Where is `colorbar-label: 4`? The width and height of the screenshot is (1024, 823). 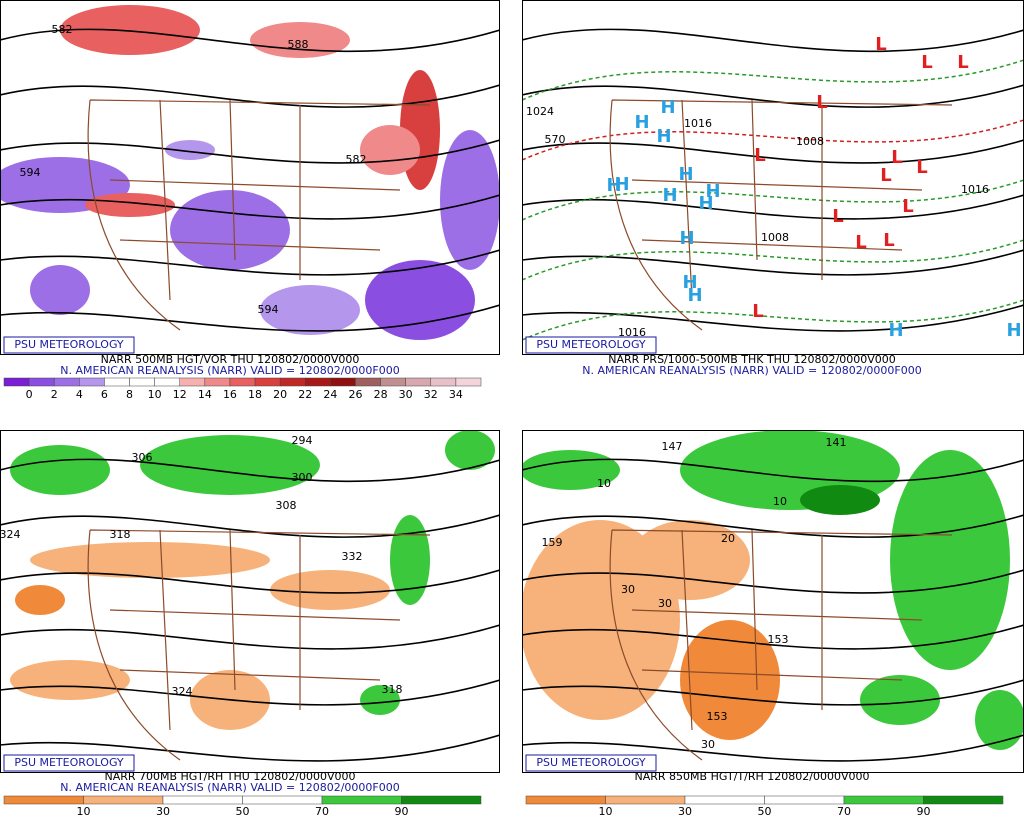 colorbar-label: 4 is located at coordinates (79, 394).